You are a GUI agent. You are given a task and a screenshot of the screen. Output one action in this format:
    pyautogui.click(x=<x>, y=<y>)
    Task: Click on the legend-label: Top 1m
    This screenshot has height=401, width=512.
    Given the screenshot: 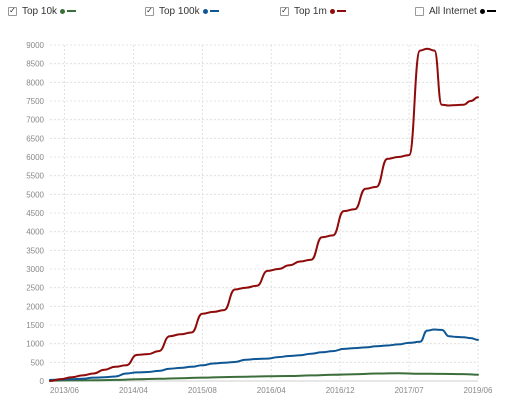 What is the action you would take?
    pyautogui.click(x=310, y=11)
    